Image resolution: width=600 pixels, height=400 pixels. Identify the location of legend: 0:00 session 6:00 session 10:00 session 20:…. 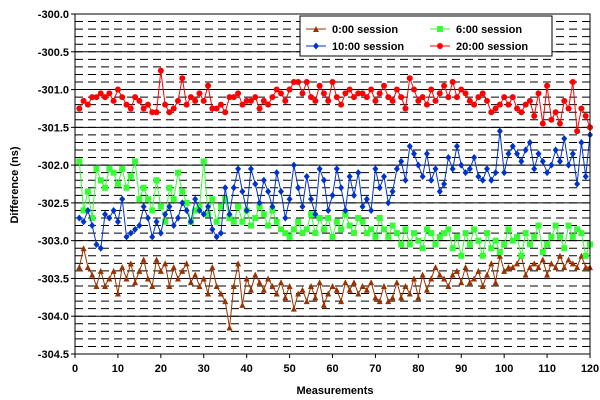
(426, 36).